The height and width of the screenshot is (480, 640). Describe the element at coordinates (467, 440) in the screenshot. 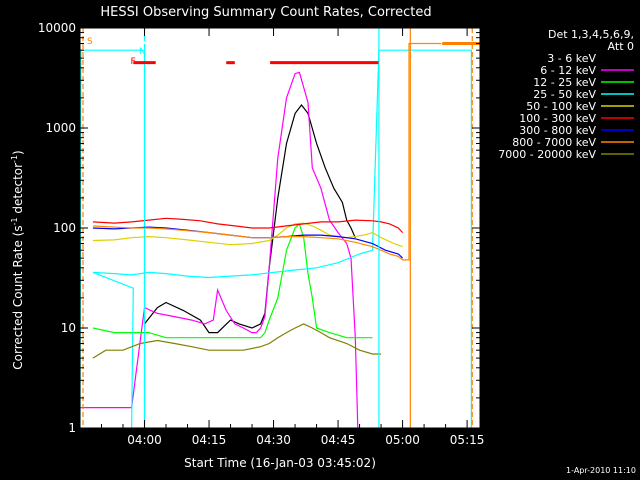

I see `x-tick-label: 05:15` at that location.